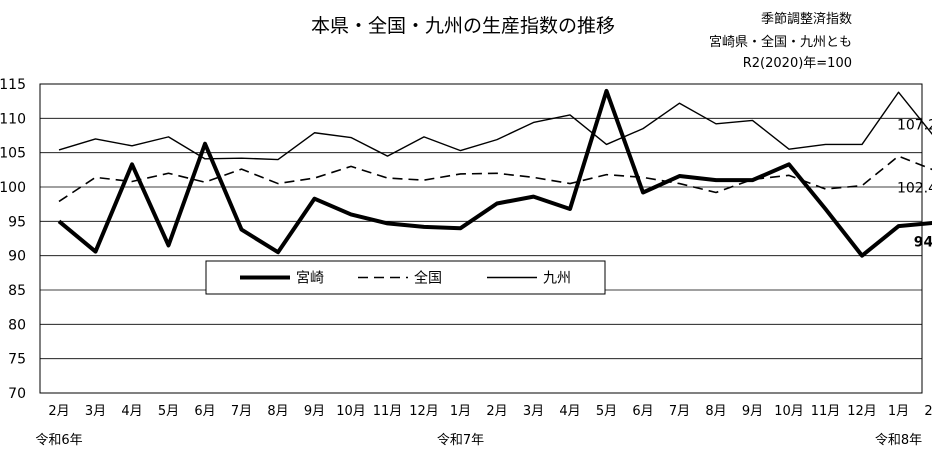  What do you see at coordinates (17, 257) in the screenshot?
I see `y-tick-label: 90` at bounding box center [17, 257].